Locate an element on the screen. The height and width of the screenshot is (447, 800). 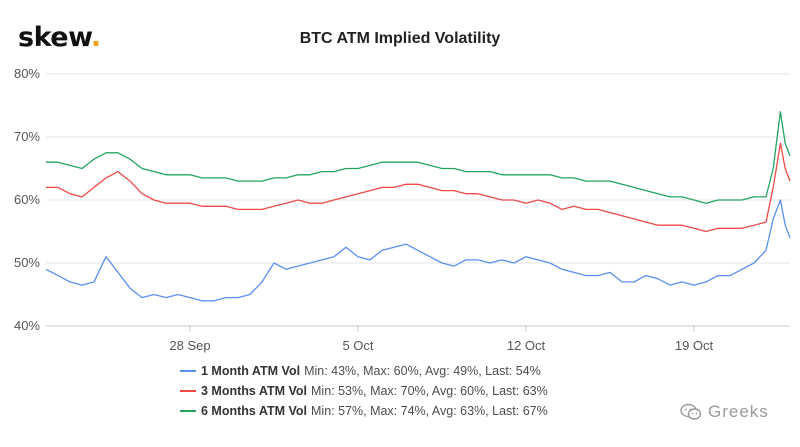
watermark: Greeks is located at coordinates (724, 412).